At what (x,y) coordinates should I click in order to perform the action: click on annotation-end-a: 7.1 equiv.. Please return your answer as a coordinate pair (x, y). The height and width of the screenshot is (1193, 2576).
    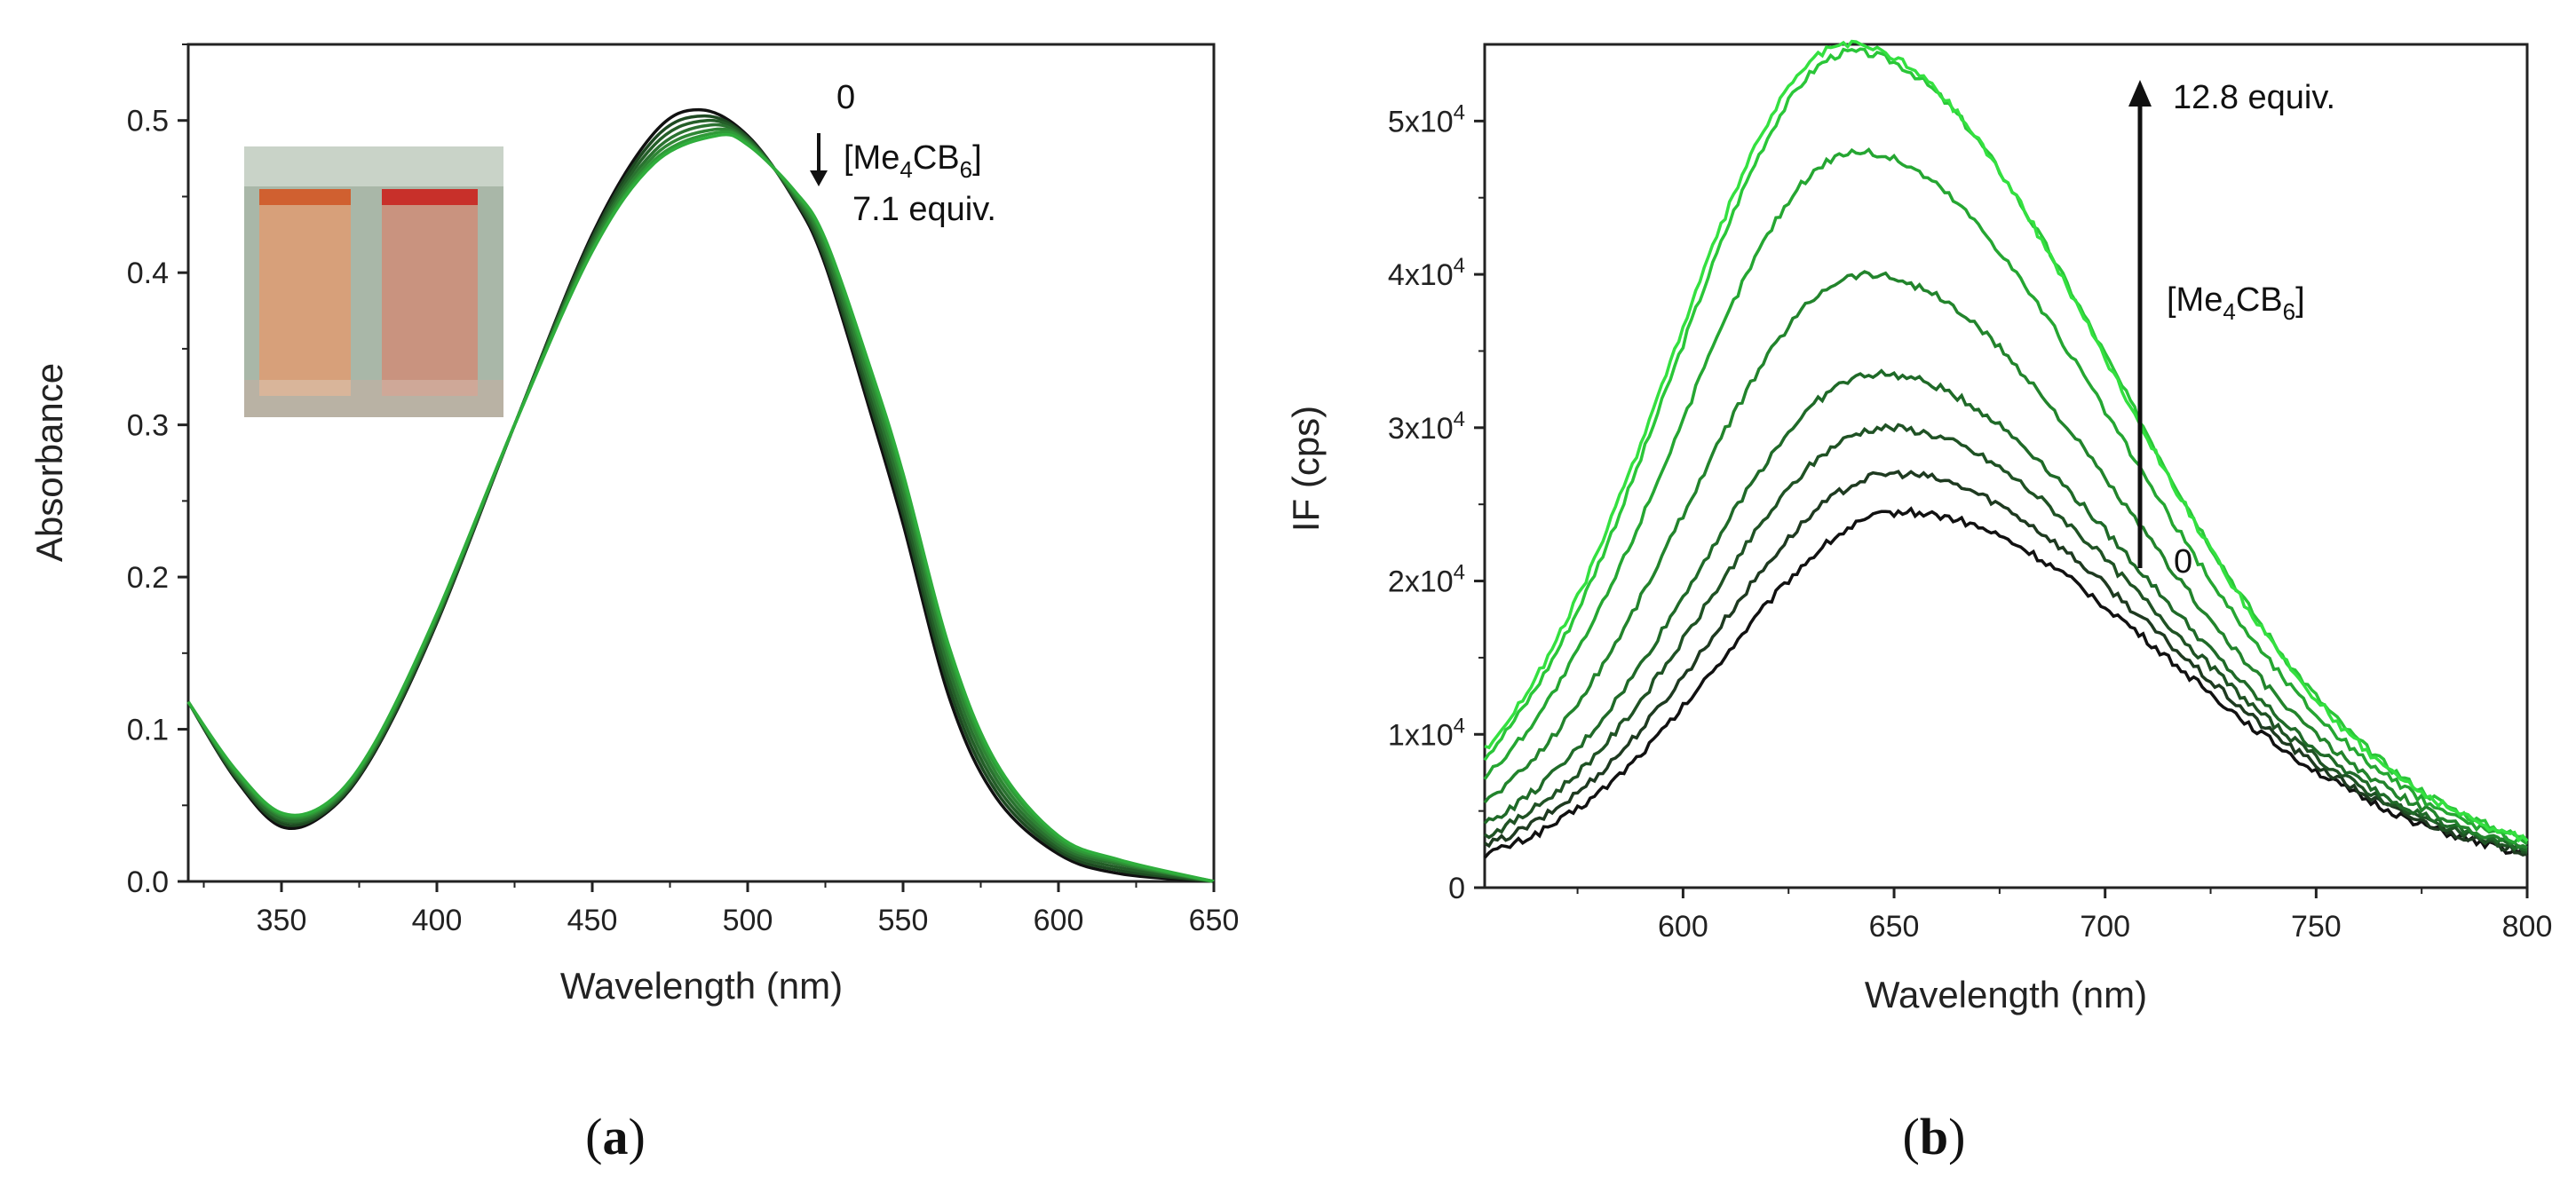
    Looking at the image, I should click on (924, 210).